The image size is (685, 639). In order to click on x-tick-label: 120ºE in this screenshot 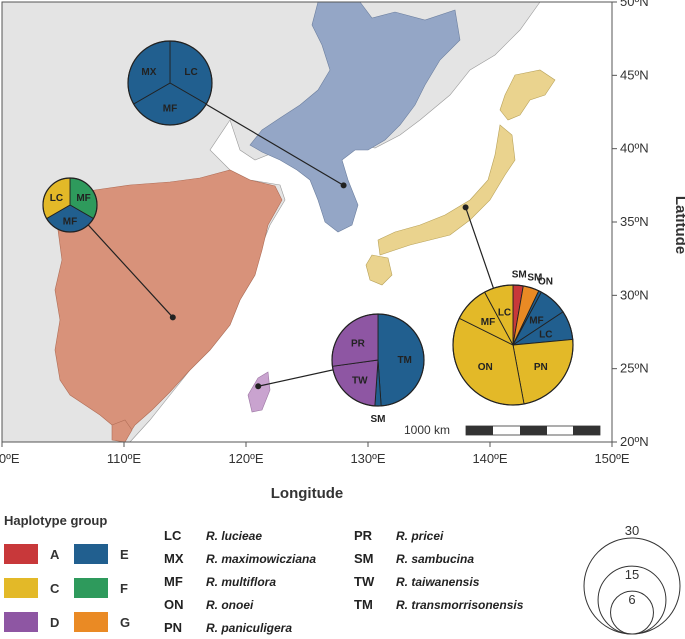, I will do `click(245, 458)`.